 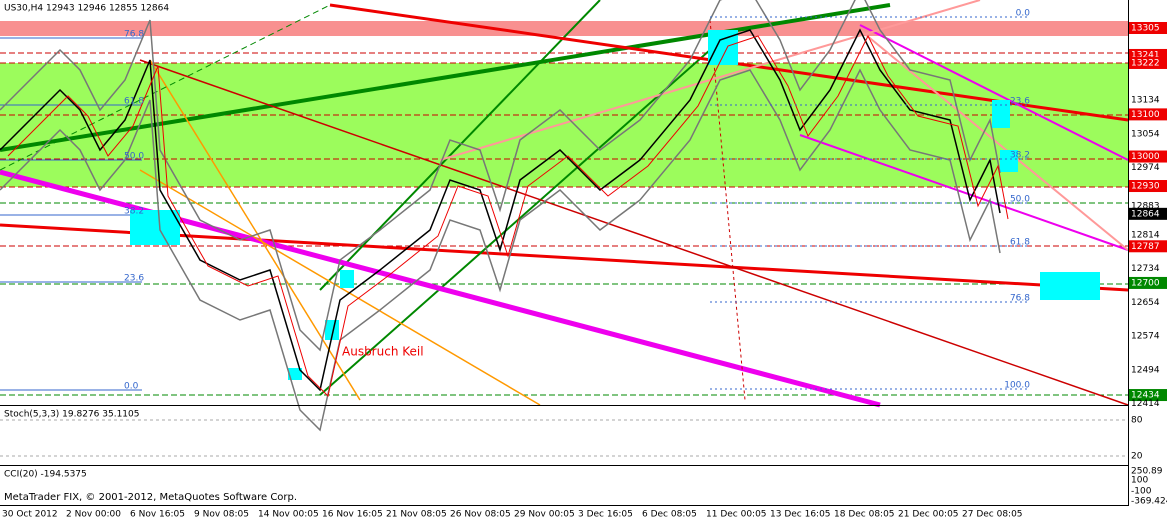 I want to click on fib-label: 100.0, so click(x=1017, y=386).